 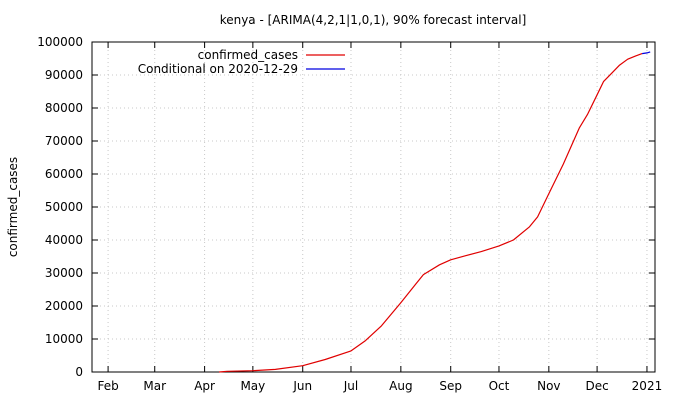 What do you see at coordinates (64, 273) in the screenshot?
I see `y-tick-label: 30000` at bounding box center [64, 273].